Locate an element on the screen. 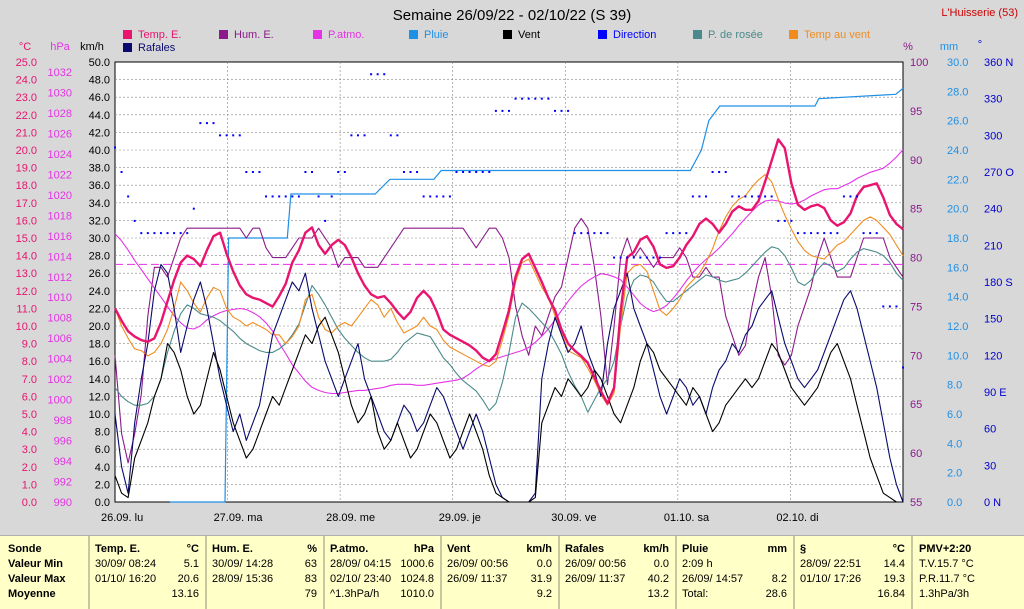 Image resolution: width=1024 pixels, height=609 pixels. pmv-press-trend: 1.3hPa/3h is located at coordinates (944, 594).